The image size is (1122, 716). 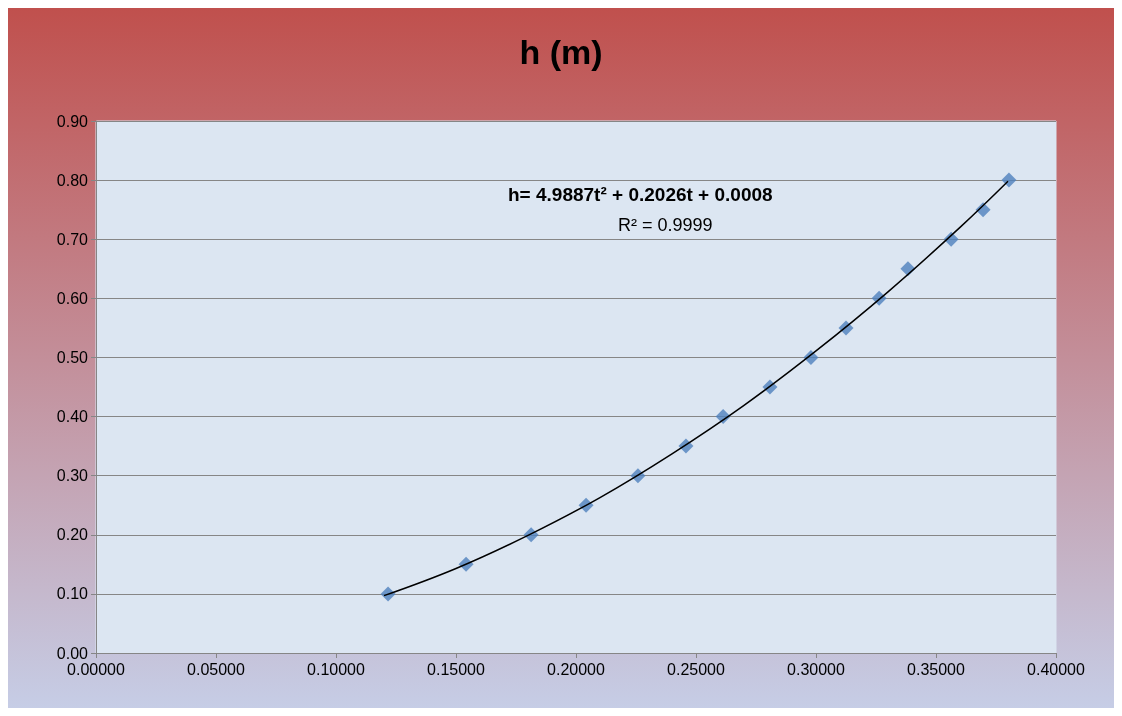 I want to click on x-tick-label: 0.00000, so click(x=96, y=669).